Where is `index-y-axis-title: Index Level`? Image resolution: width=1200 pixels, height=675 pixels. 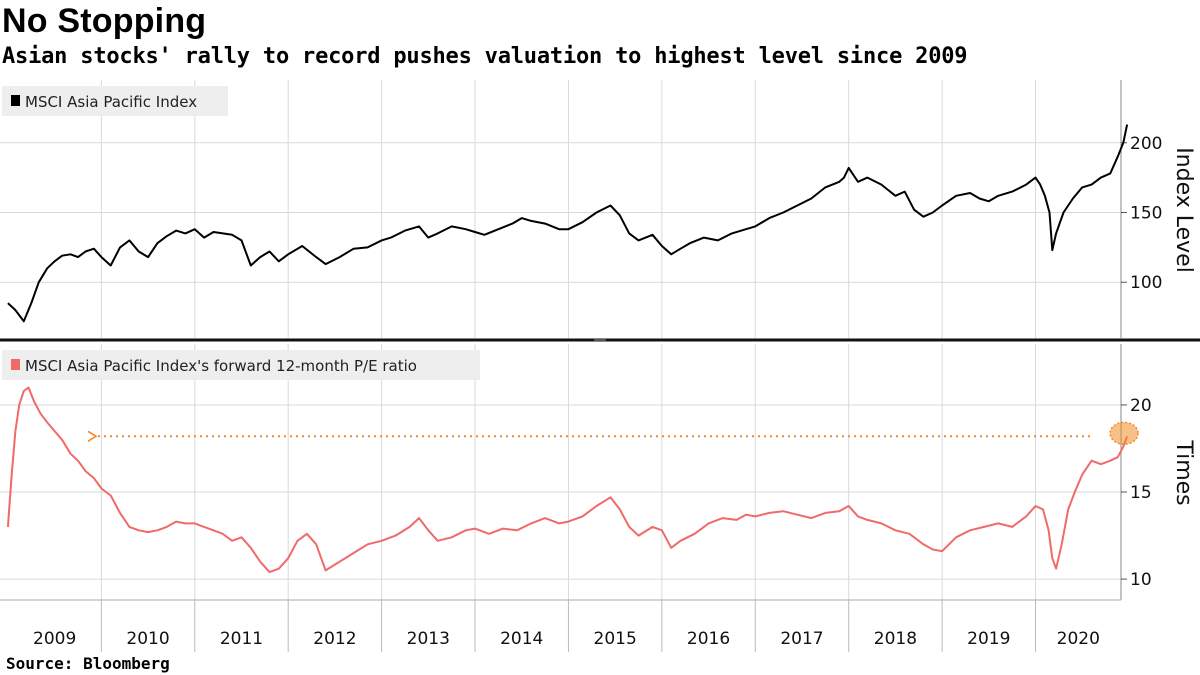
index-y-axis-title: Index Level is located at coordinates (1183, 210).